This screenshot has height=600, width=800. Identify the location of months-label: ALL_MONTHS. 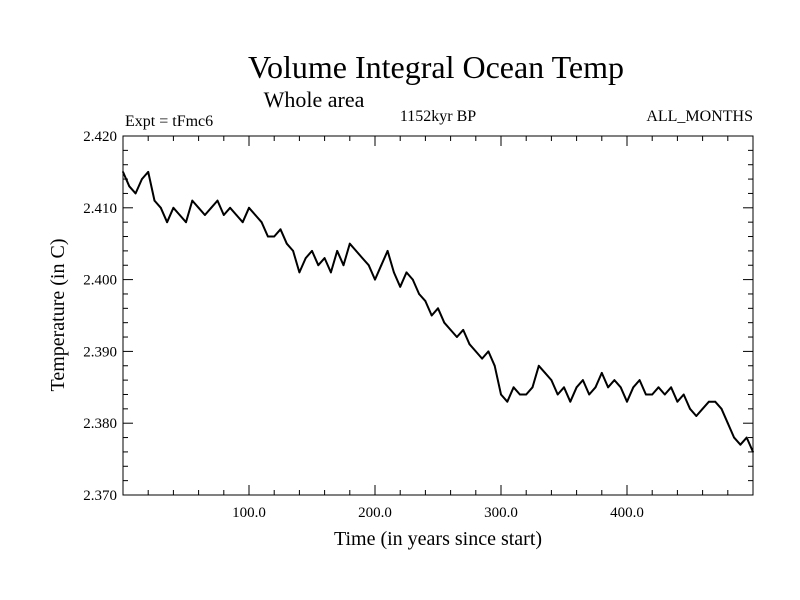
(699, 116).